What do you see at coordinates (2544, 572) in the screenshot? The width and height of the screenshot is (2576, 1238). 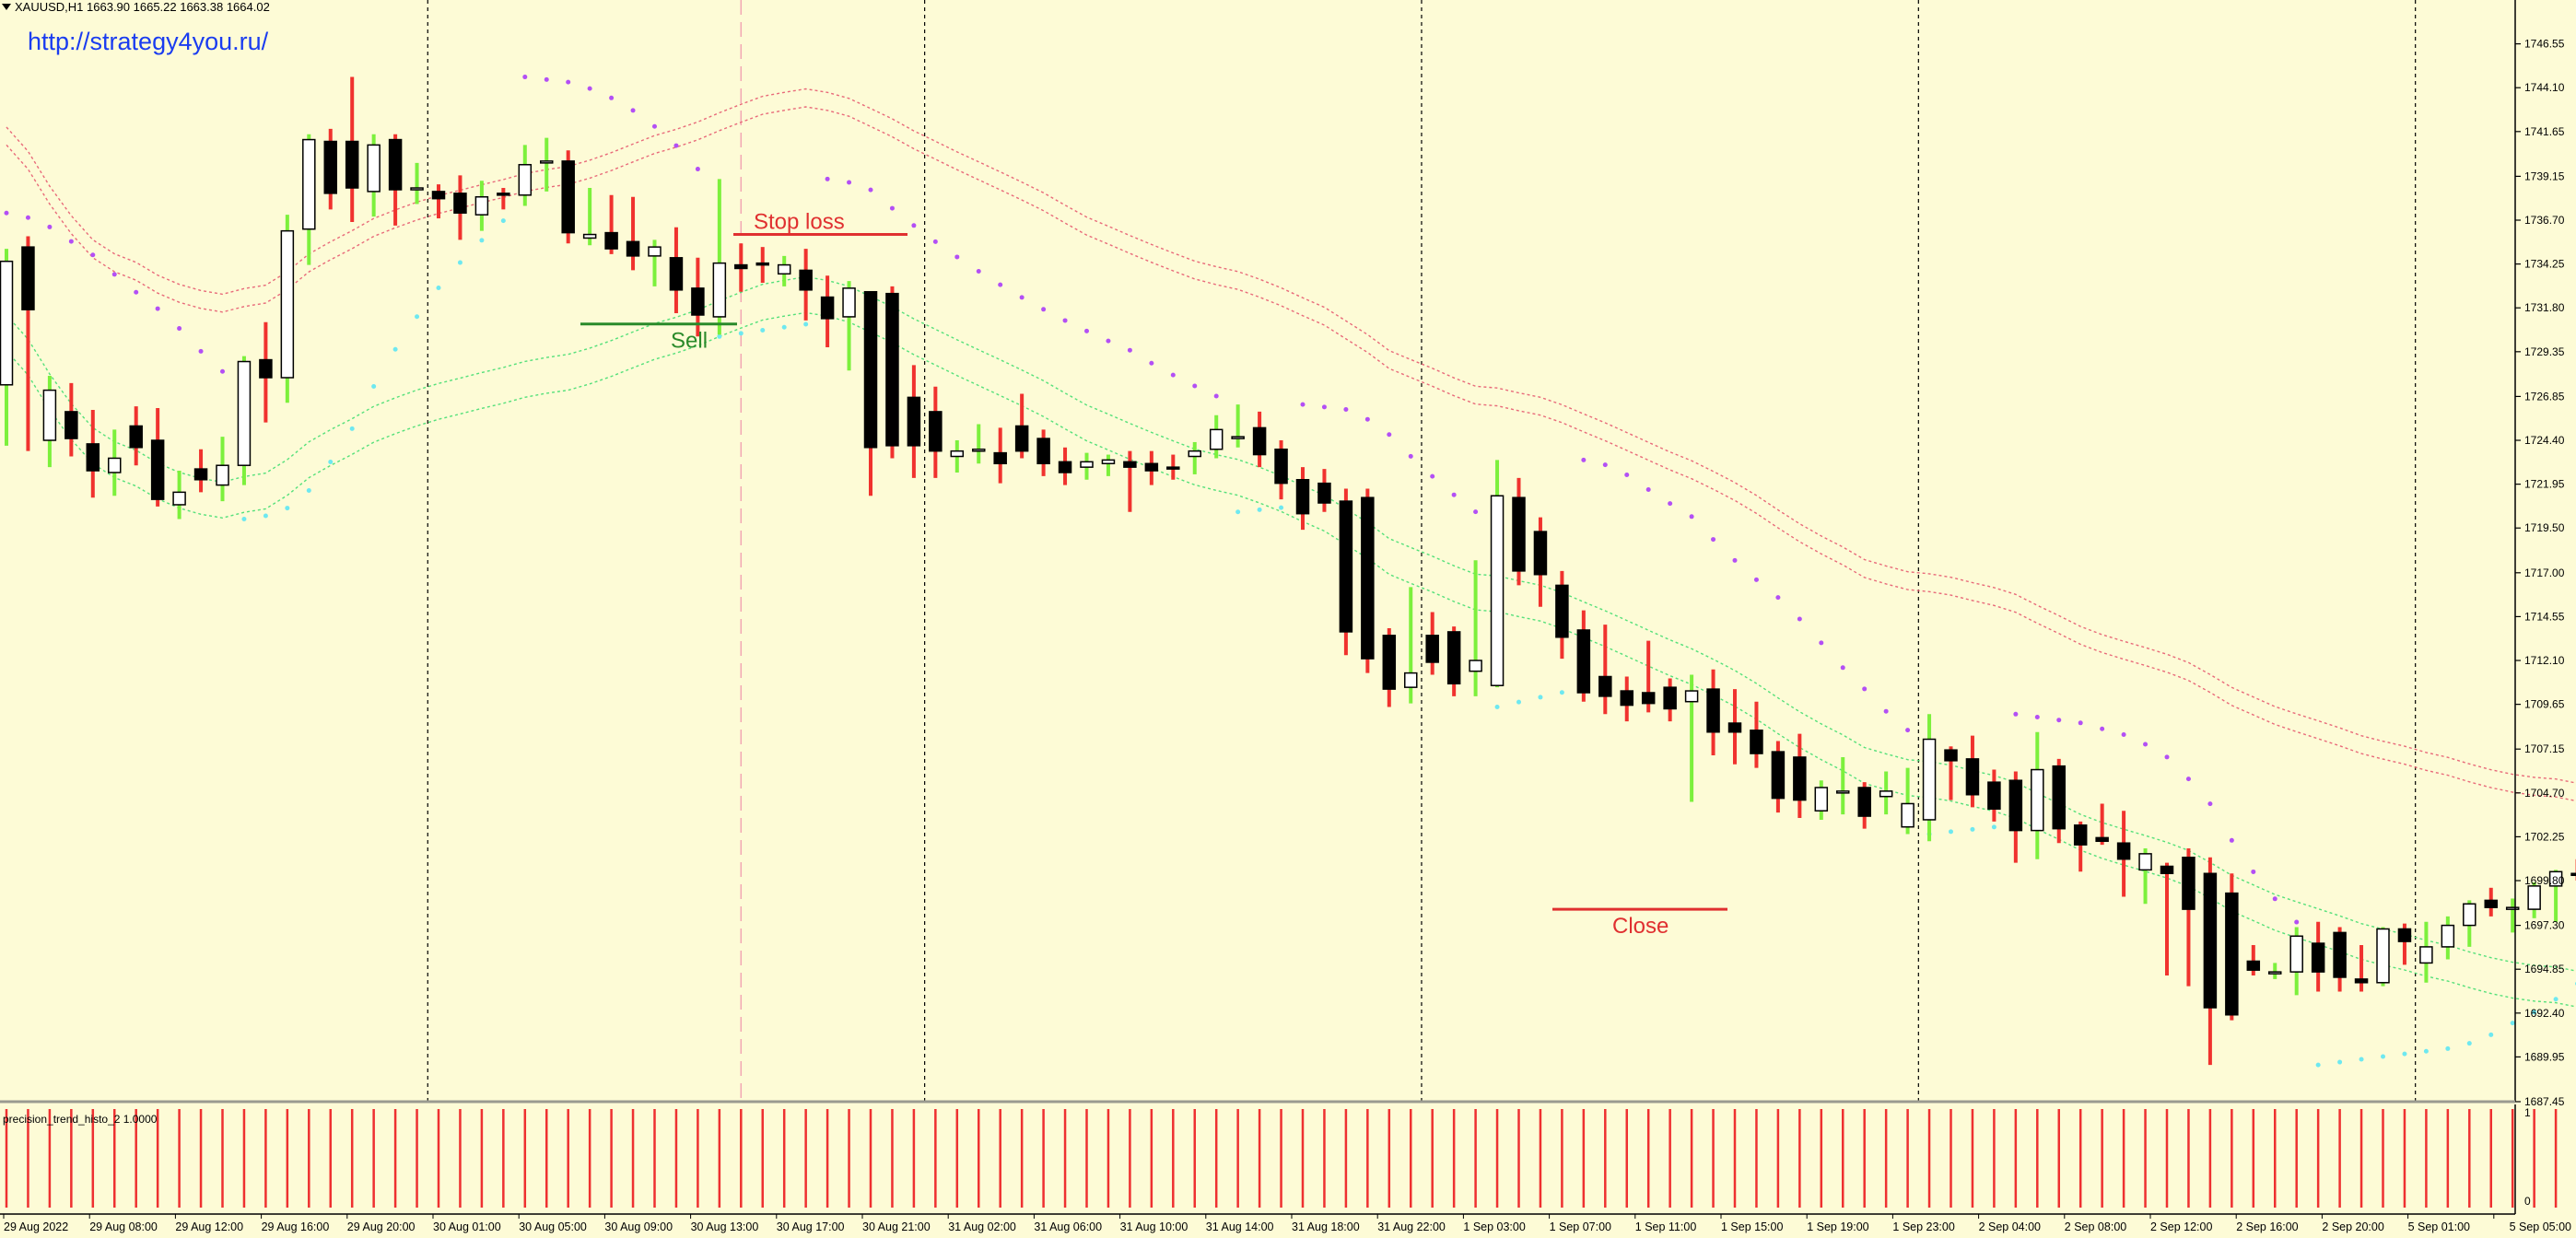 I see `price-tick-label: 1717.00` at bounding box center [2544, 572].